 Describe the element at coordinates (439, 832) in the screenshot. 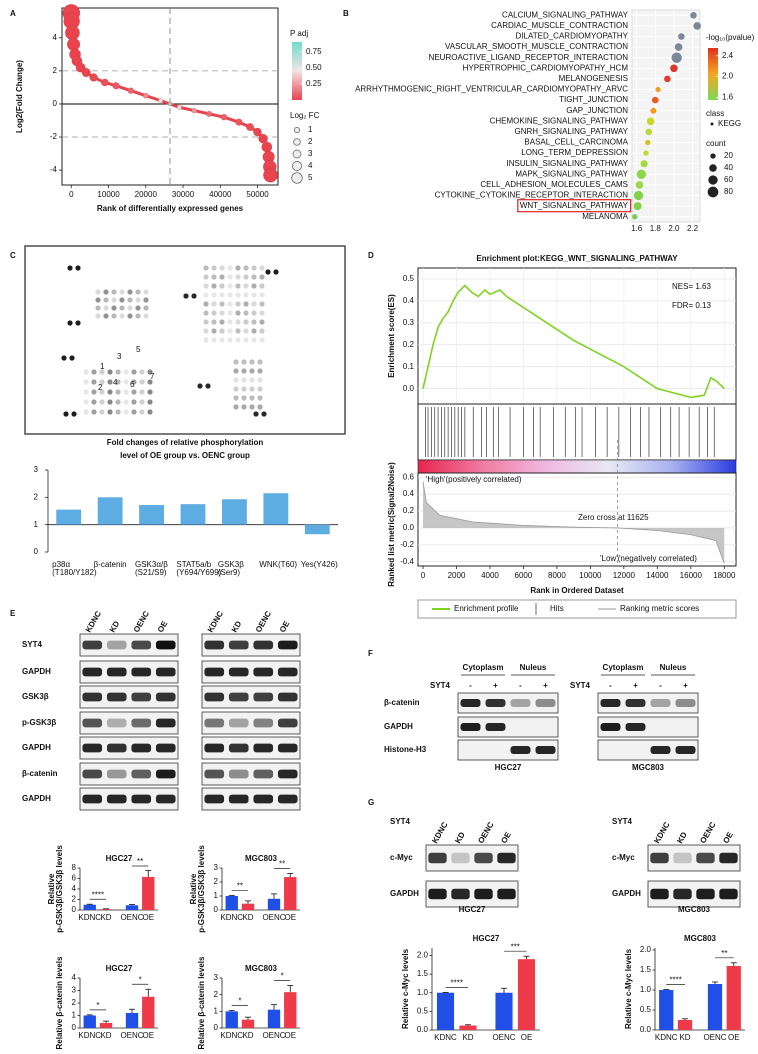

I see `lane-label: KDNC` at that location.